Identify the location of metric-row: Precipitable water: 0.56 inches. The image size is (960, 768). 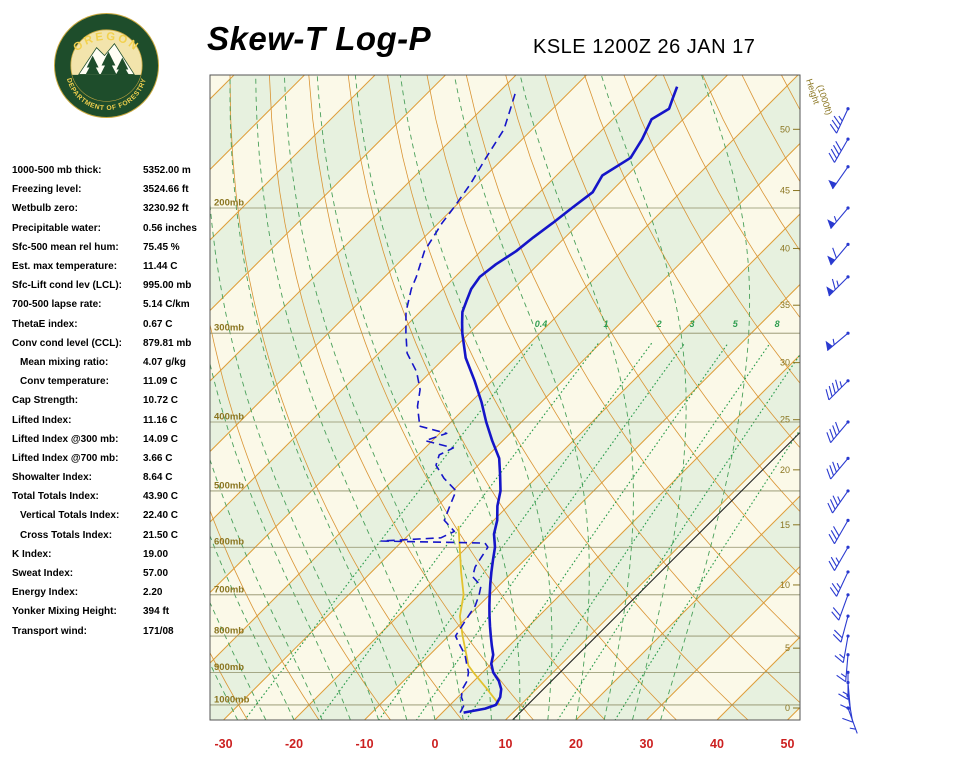
(111, 228).